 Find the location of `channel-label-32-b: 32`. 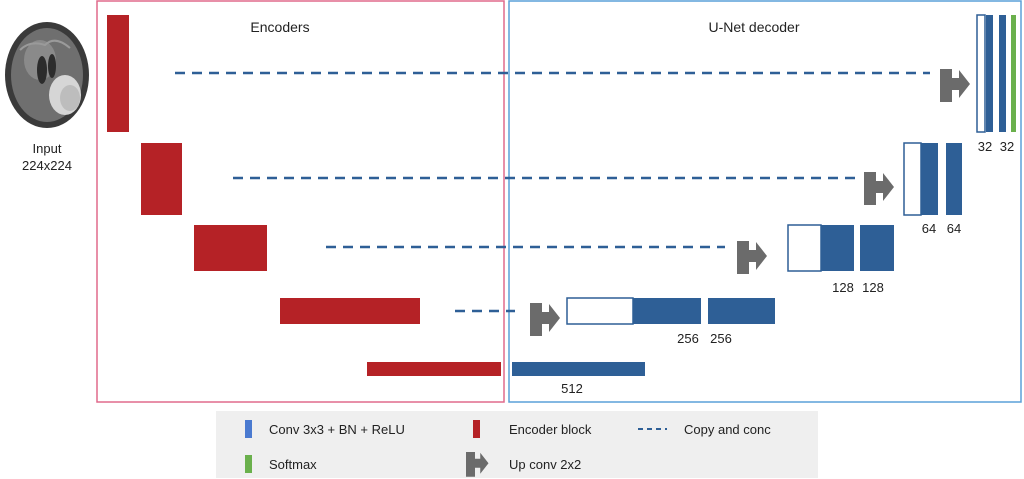

channel-label-32-b: 32 is located at coordinates (1007, 146).